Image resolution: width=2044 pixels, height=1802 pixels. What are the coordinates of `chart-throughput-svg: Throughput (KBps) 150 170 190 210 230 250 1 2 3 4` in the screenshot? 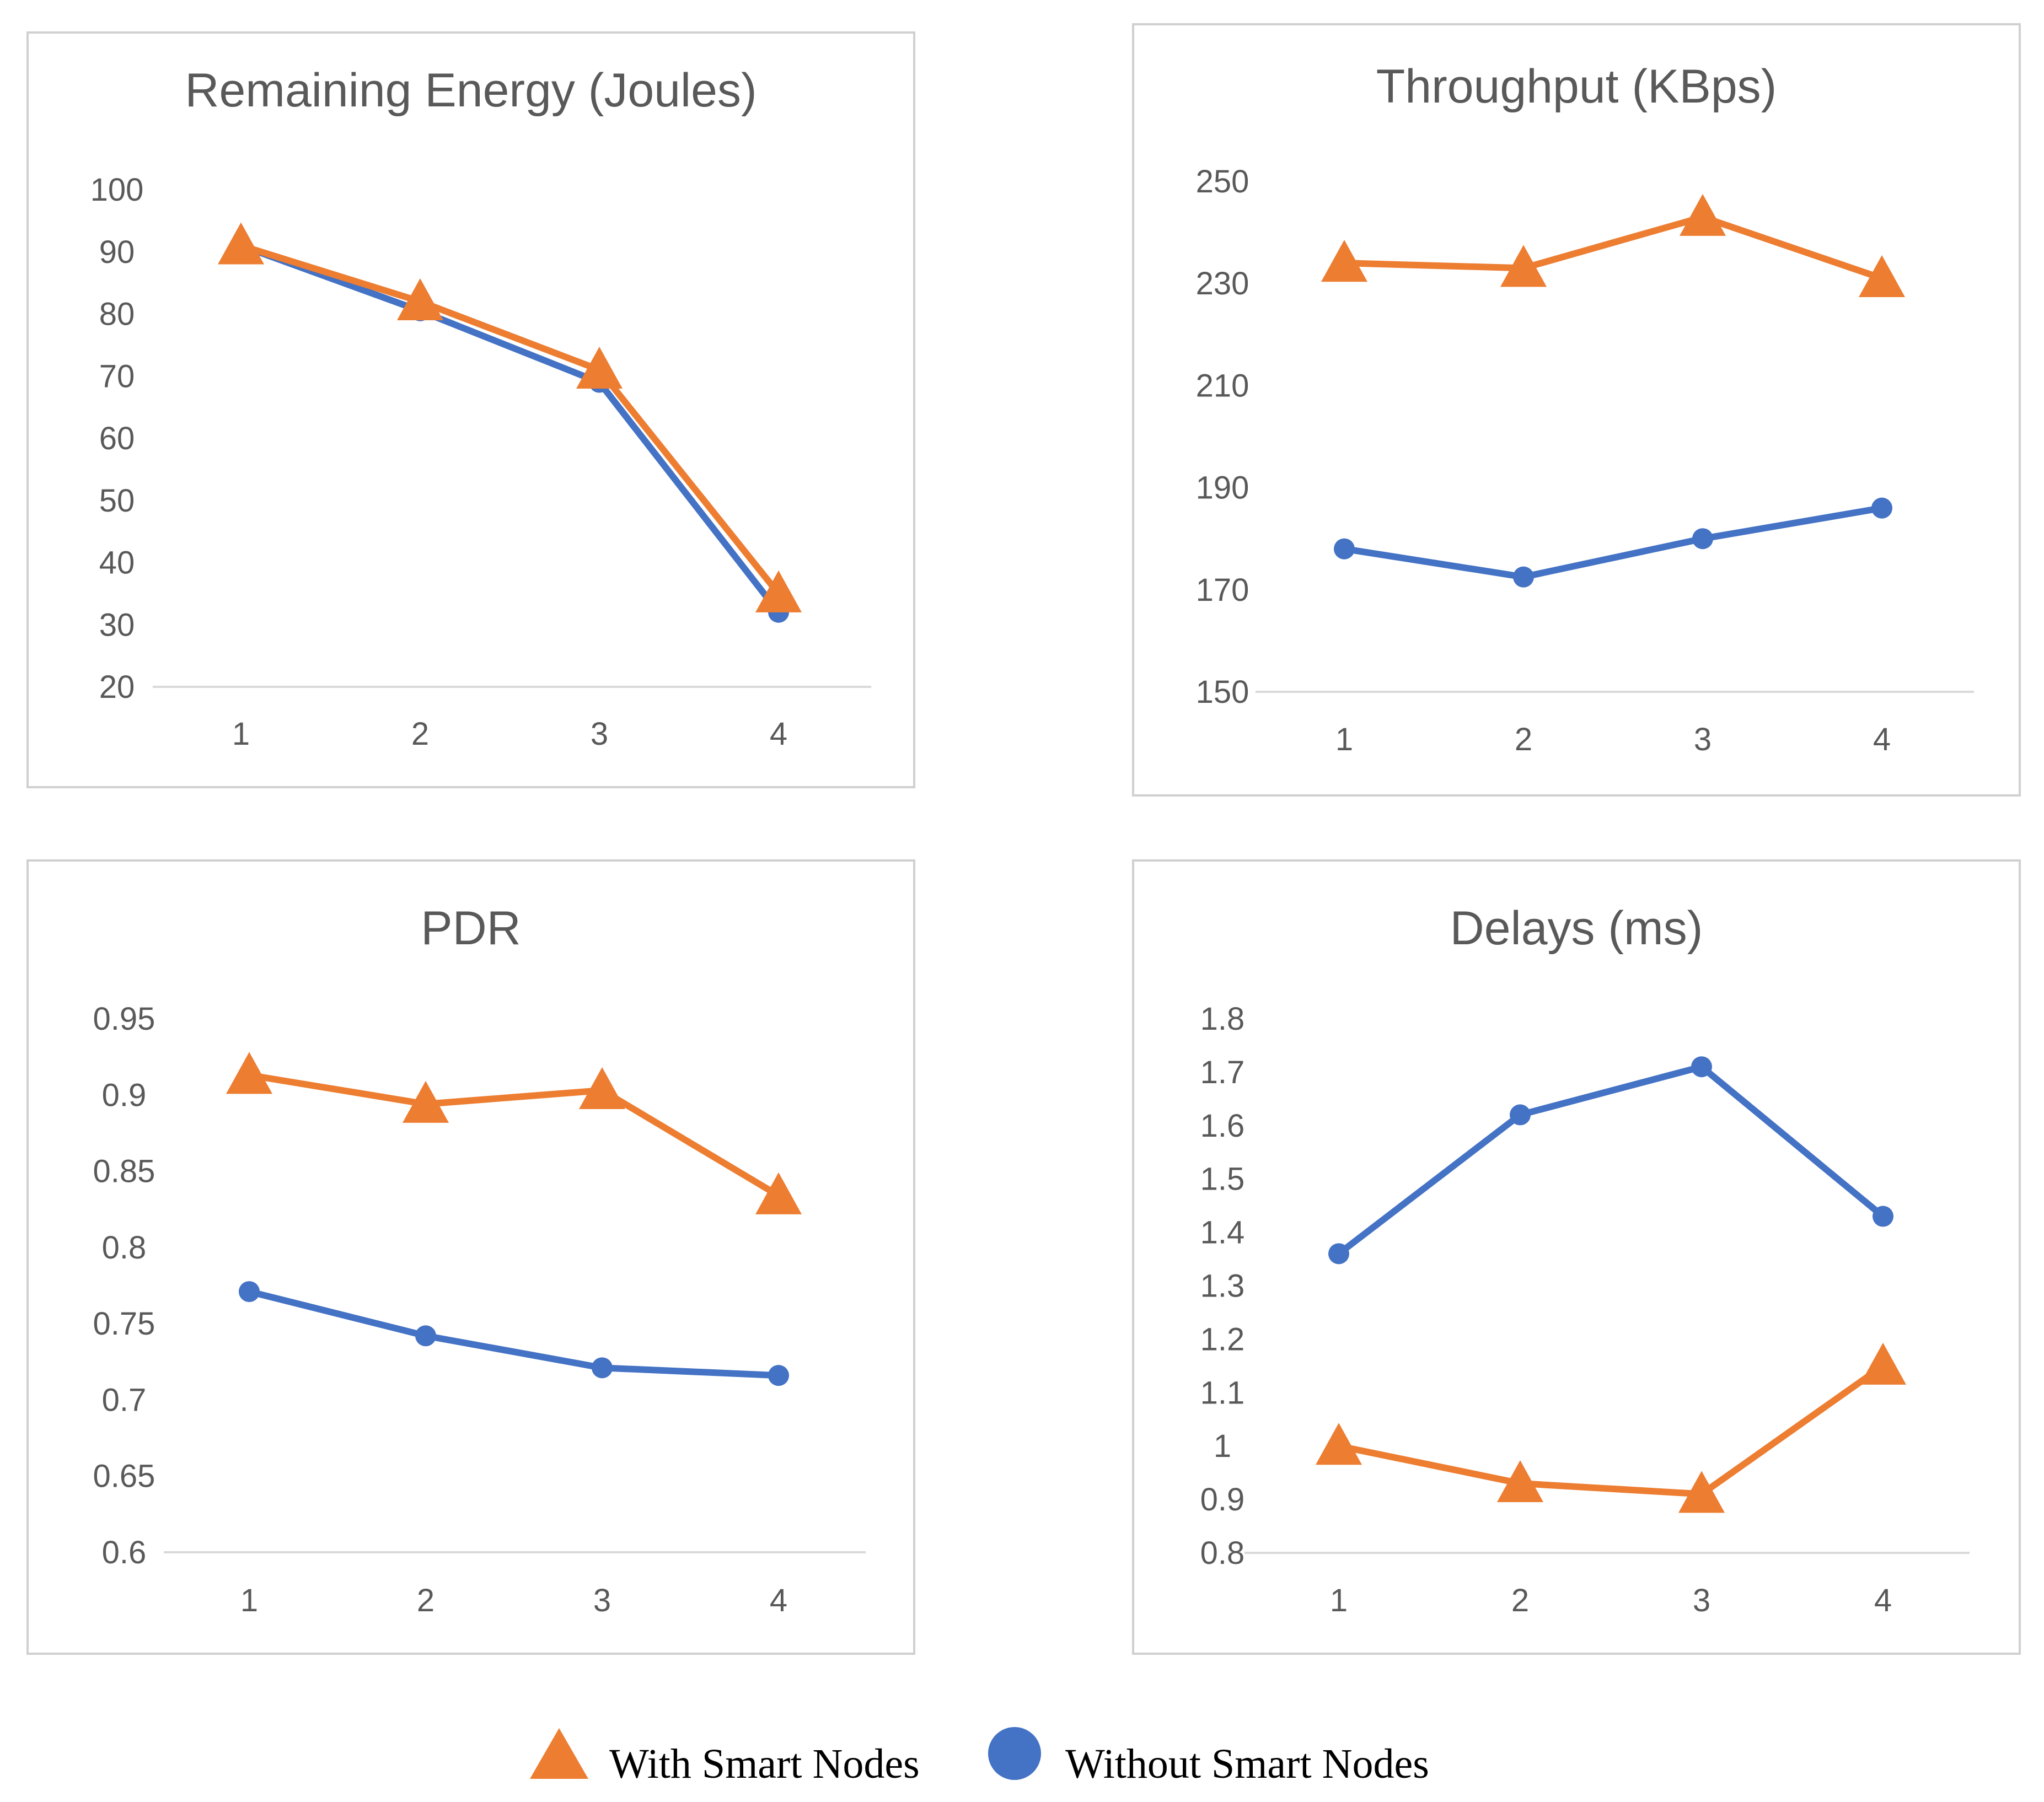 It's located at (1585, 408).